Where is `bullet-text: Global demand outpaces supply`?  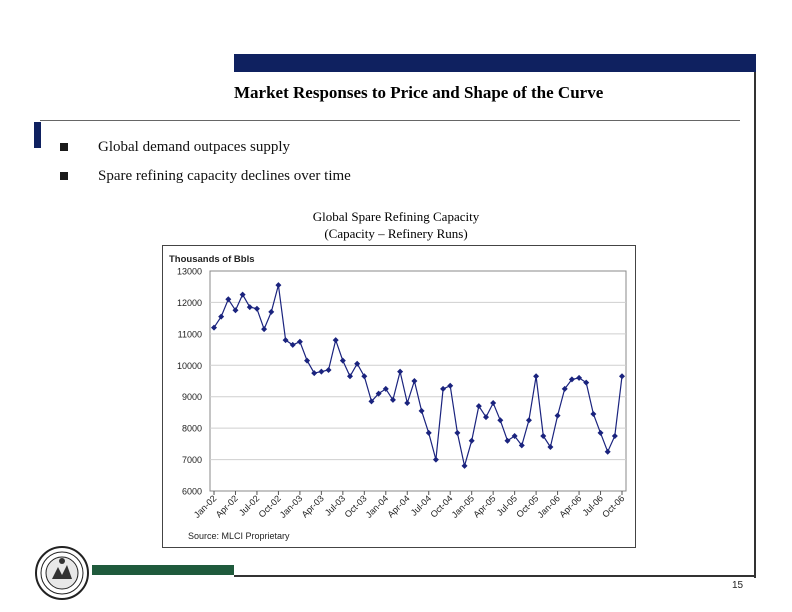
bullet-text: Global demand outpaces supply is located at coordinates (194, 147).